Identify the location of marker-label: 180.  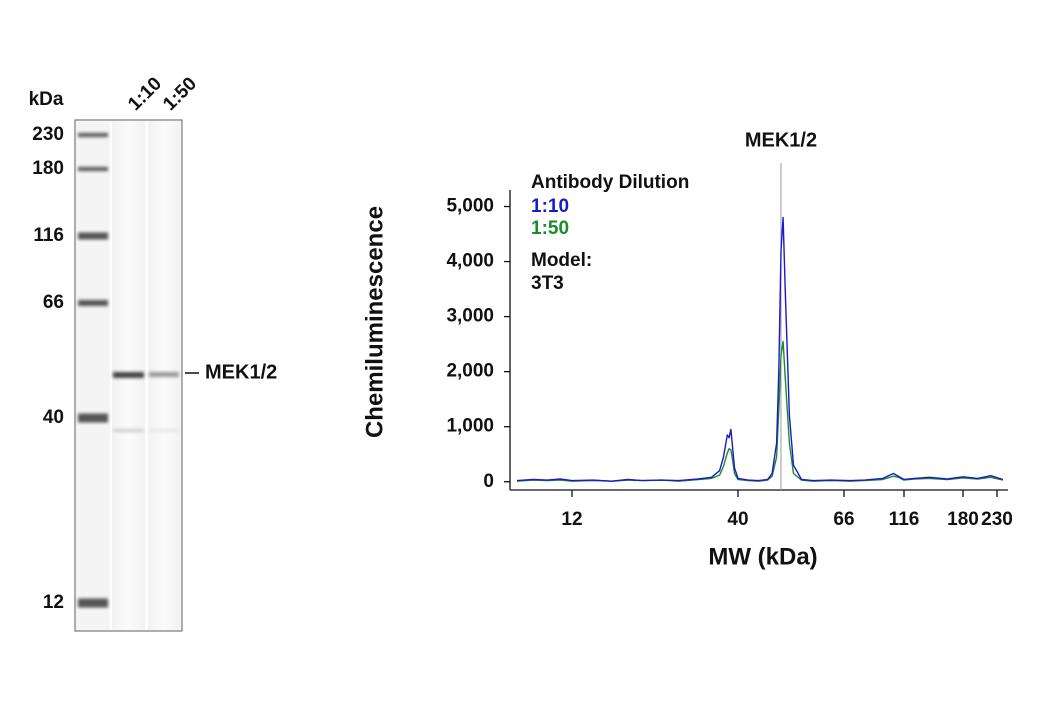
(48, 168).